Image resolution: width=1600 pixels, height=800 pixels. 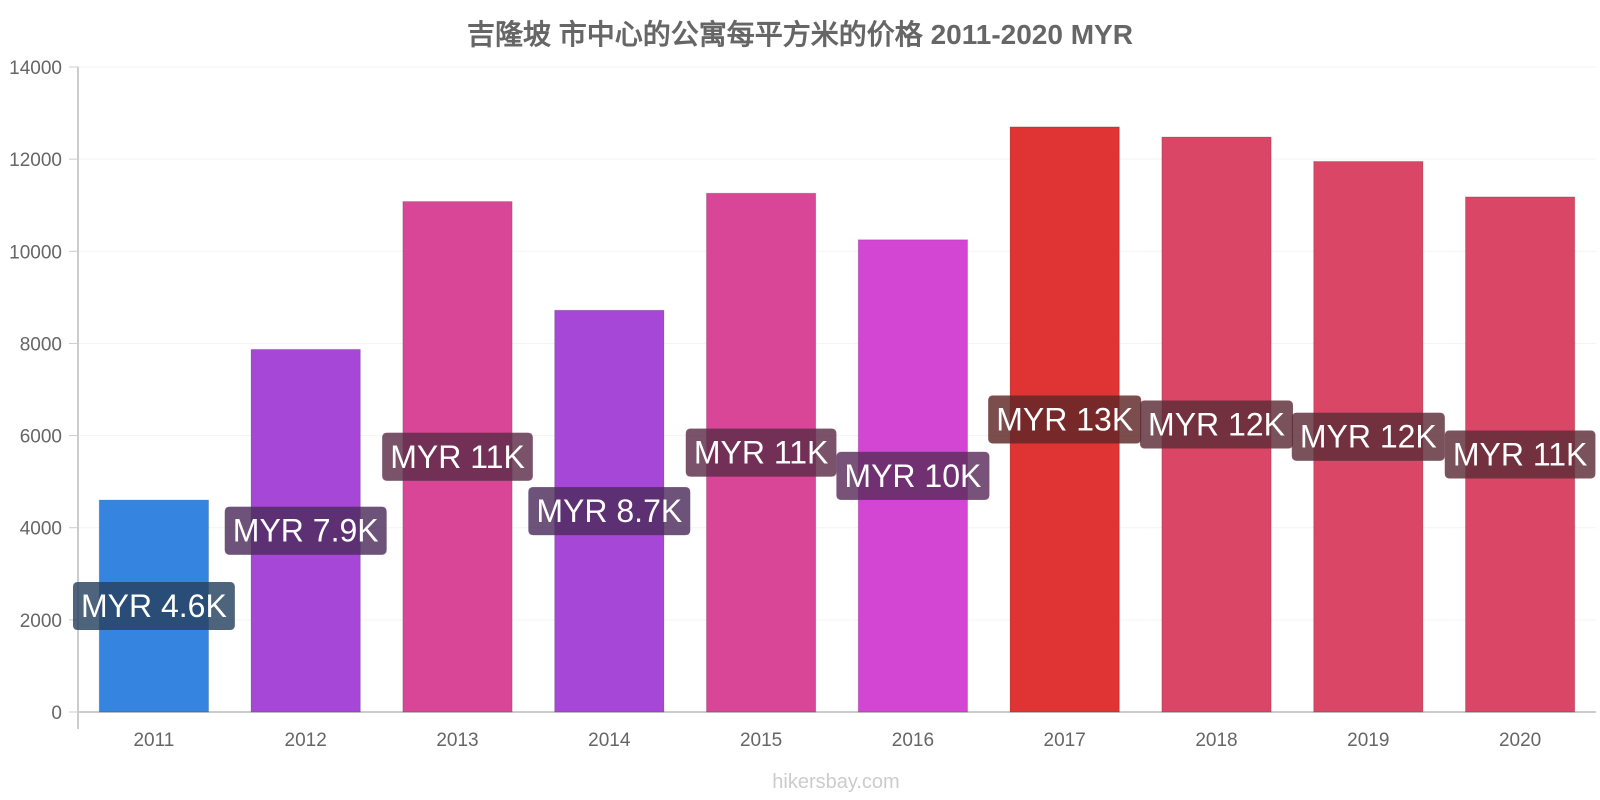 What do you see at coordinates (913, 740) in the screenshot?
I see `x-tick-label: 2016` at bounding box center [913, 740].